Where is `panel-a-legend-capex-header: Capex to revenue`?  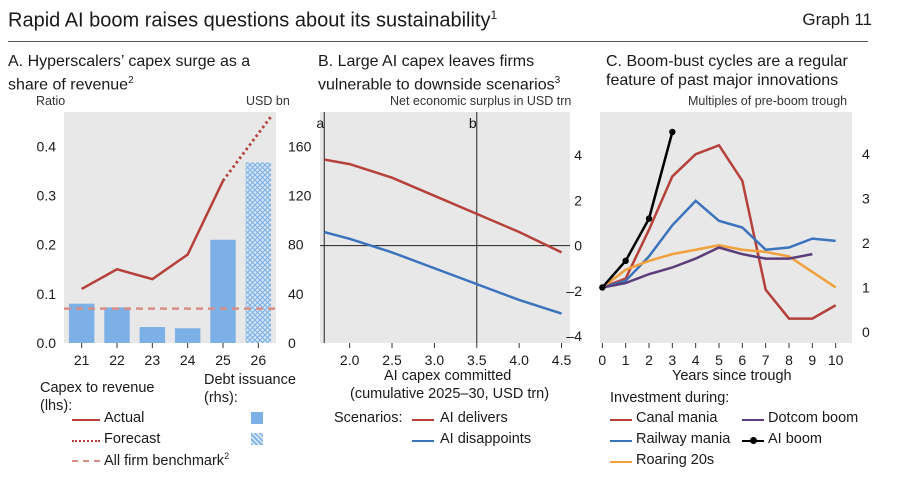 panel-a-legend-capex-header: Capex to revenue is located at coordinates (97, 388).